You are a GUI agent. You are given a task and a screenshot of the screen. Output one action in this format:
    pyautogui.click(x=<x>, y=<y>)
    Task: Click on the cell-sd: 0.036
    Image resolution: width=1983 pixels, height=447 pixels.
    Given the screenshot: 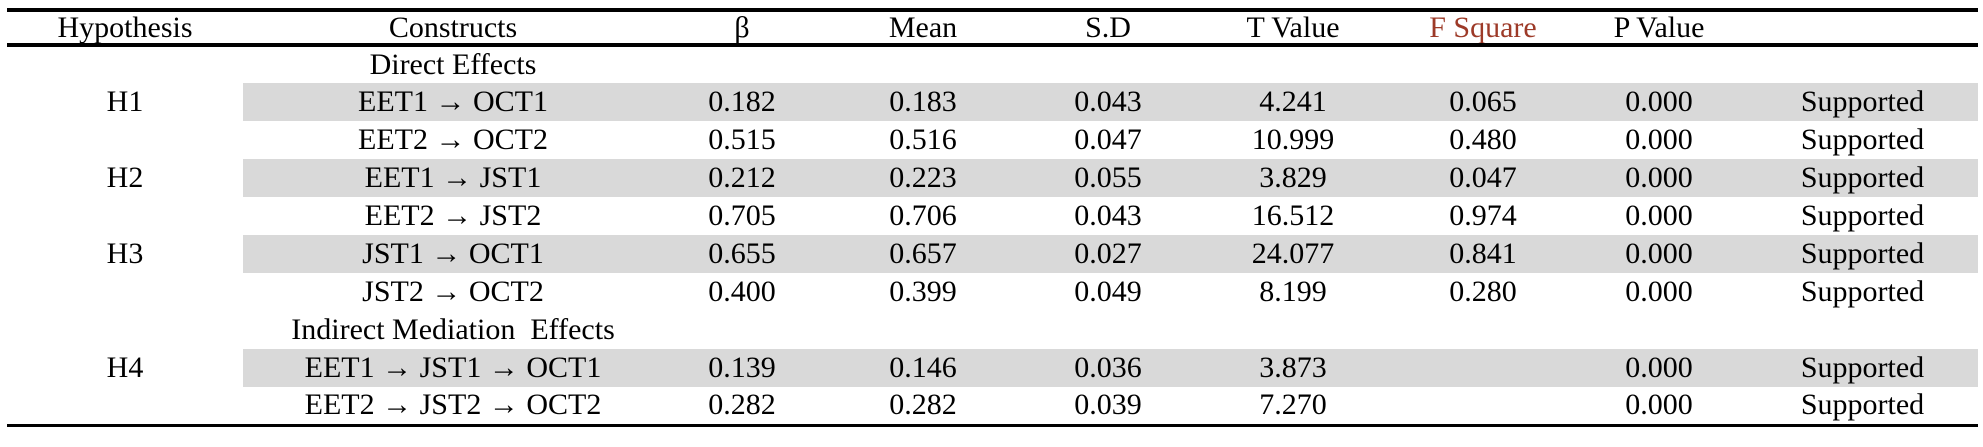 What is the action you would take?
    pyautogui.click(x=1108, y=368)
    